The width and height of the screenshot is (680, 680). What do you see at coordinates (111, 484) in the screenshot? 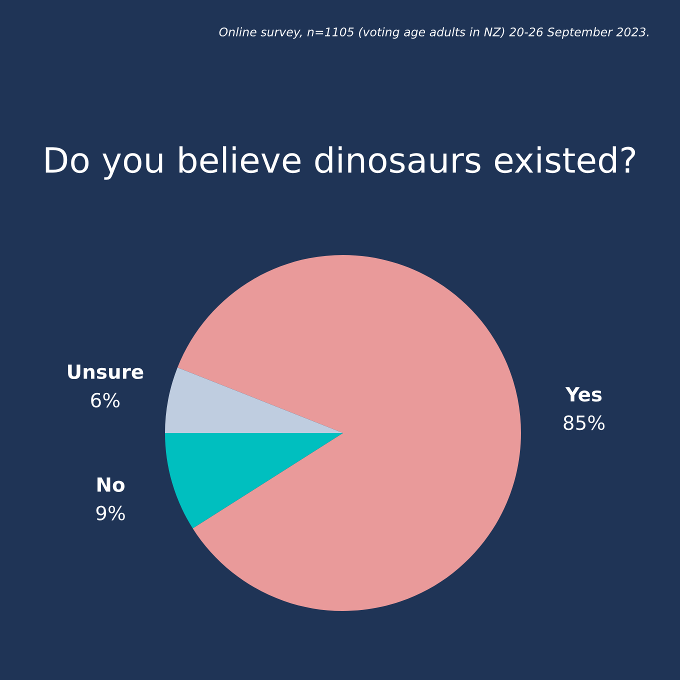
I see `slice-label: No` at bounding box center [111, 484].